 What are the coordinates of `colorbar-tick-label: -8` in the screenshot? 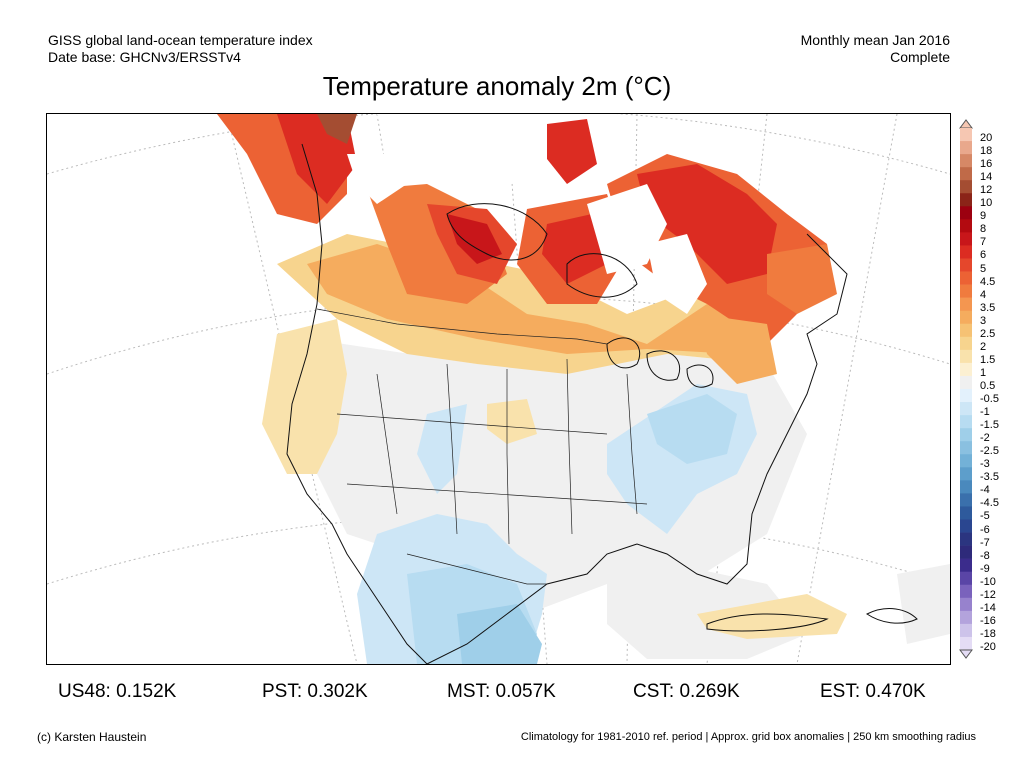 It's located at (985, 555).